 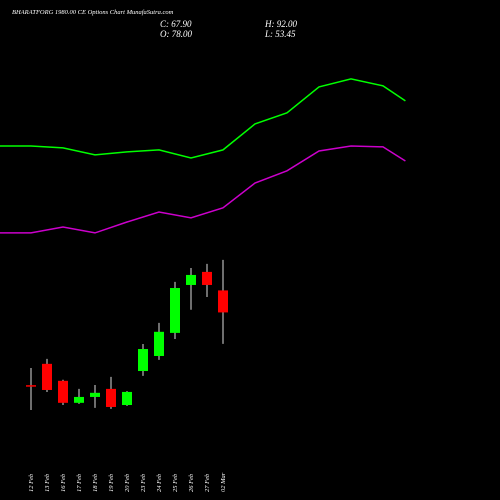 I want to click on x-tick-label: 26 Feb, so click(x=191, y=482).